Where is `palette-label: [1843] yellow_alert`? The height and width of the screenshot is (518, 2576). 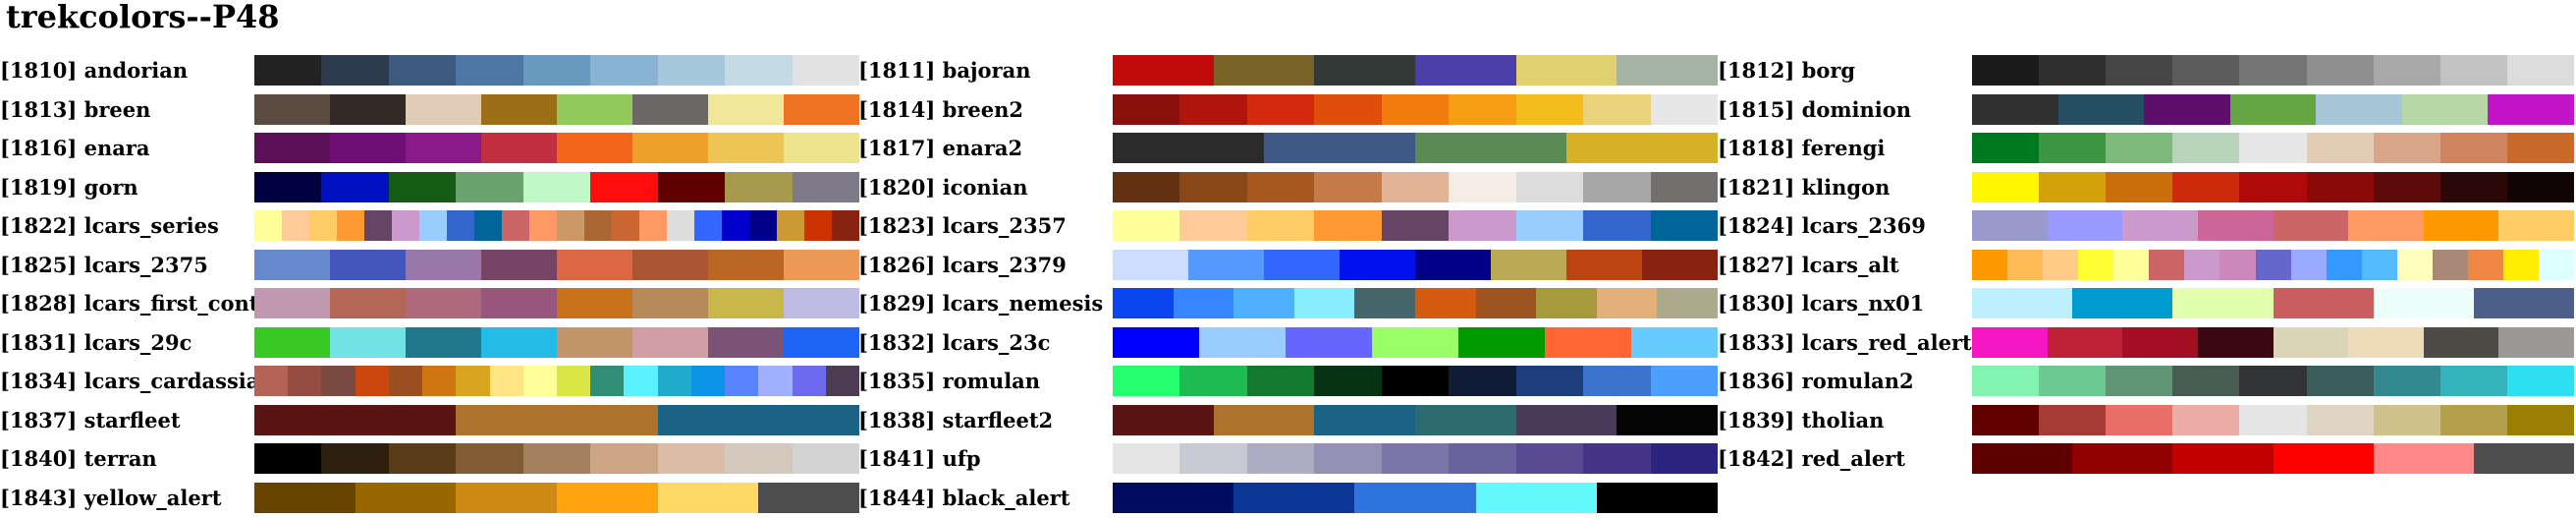 palette-label: [1843] yellow_alert is located at coordinates (111, 498).